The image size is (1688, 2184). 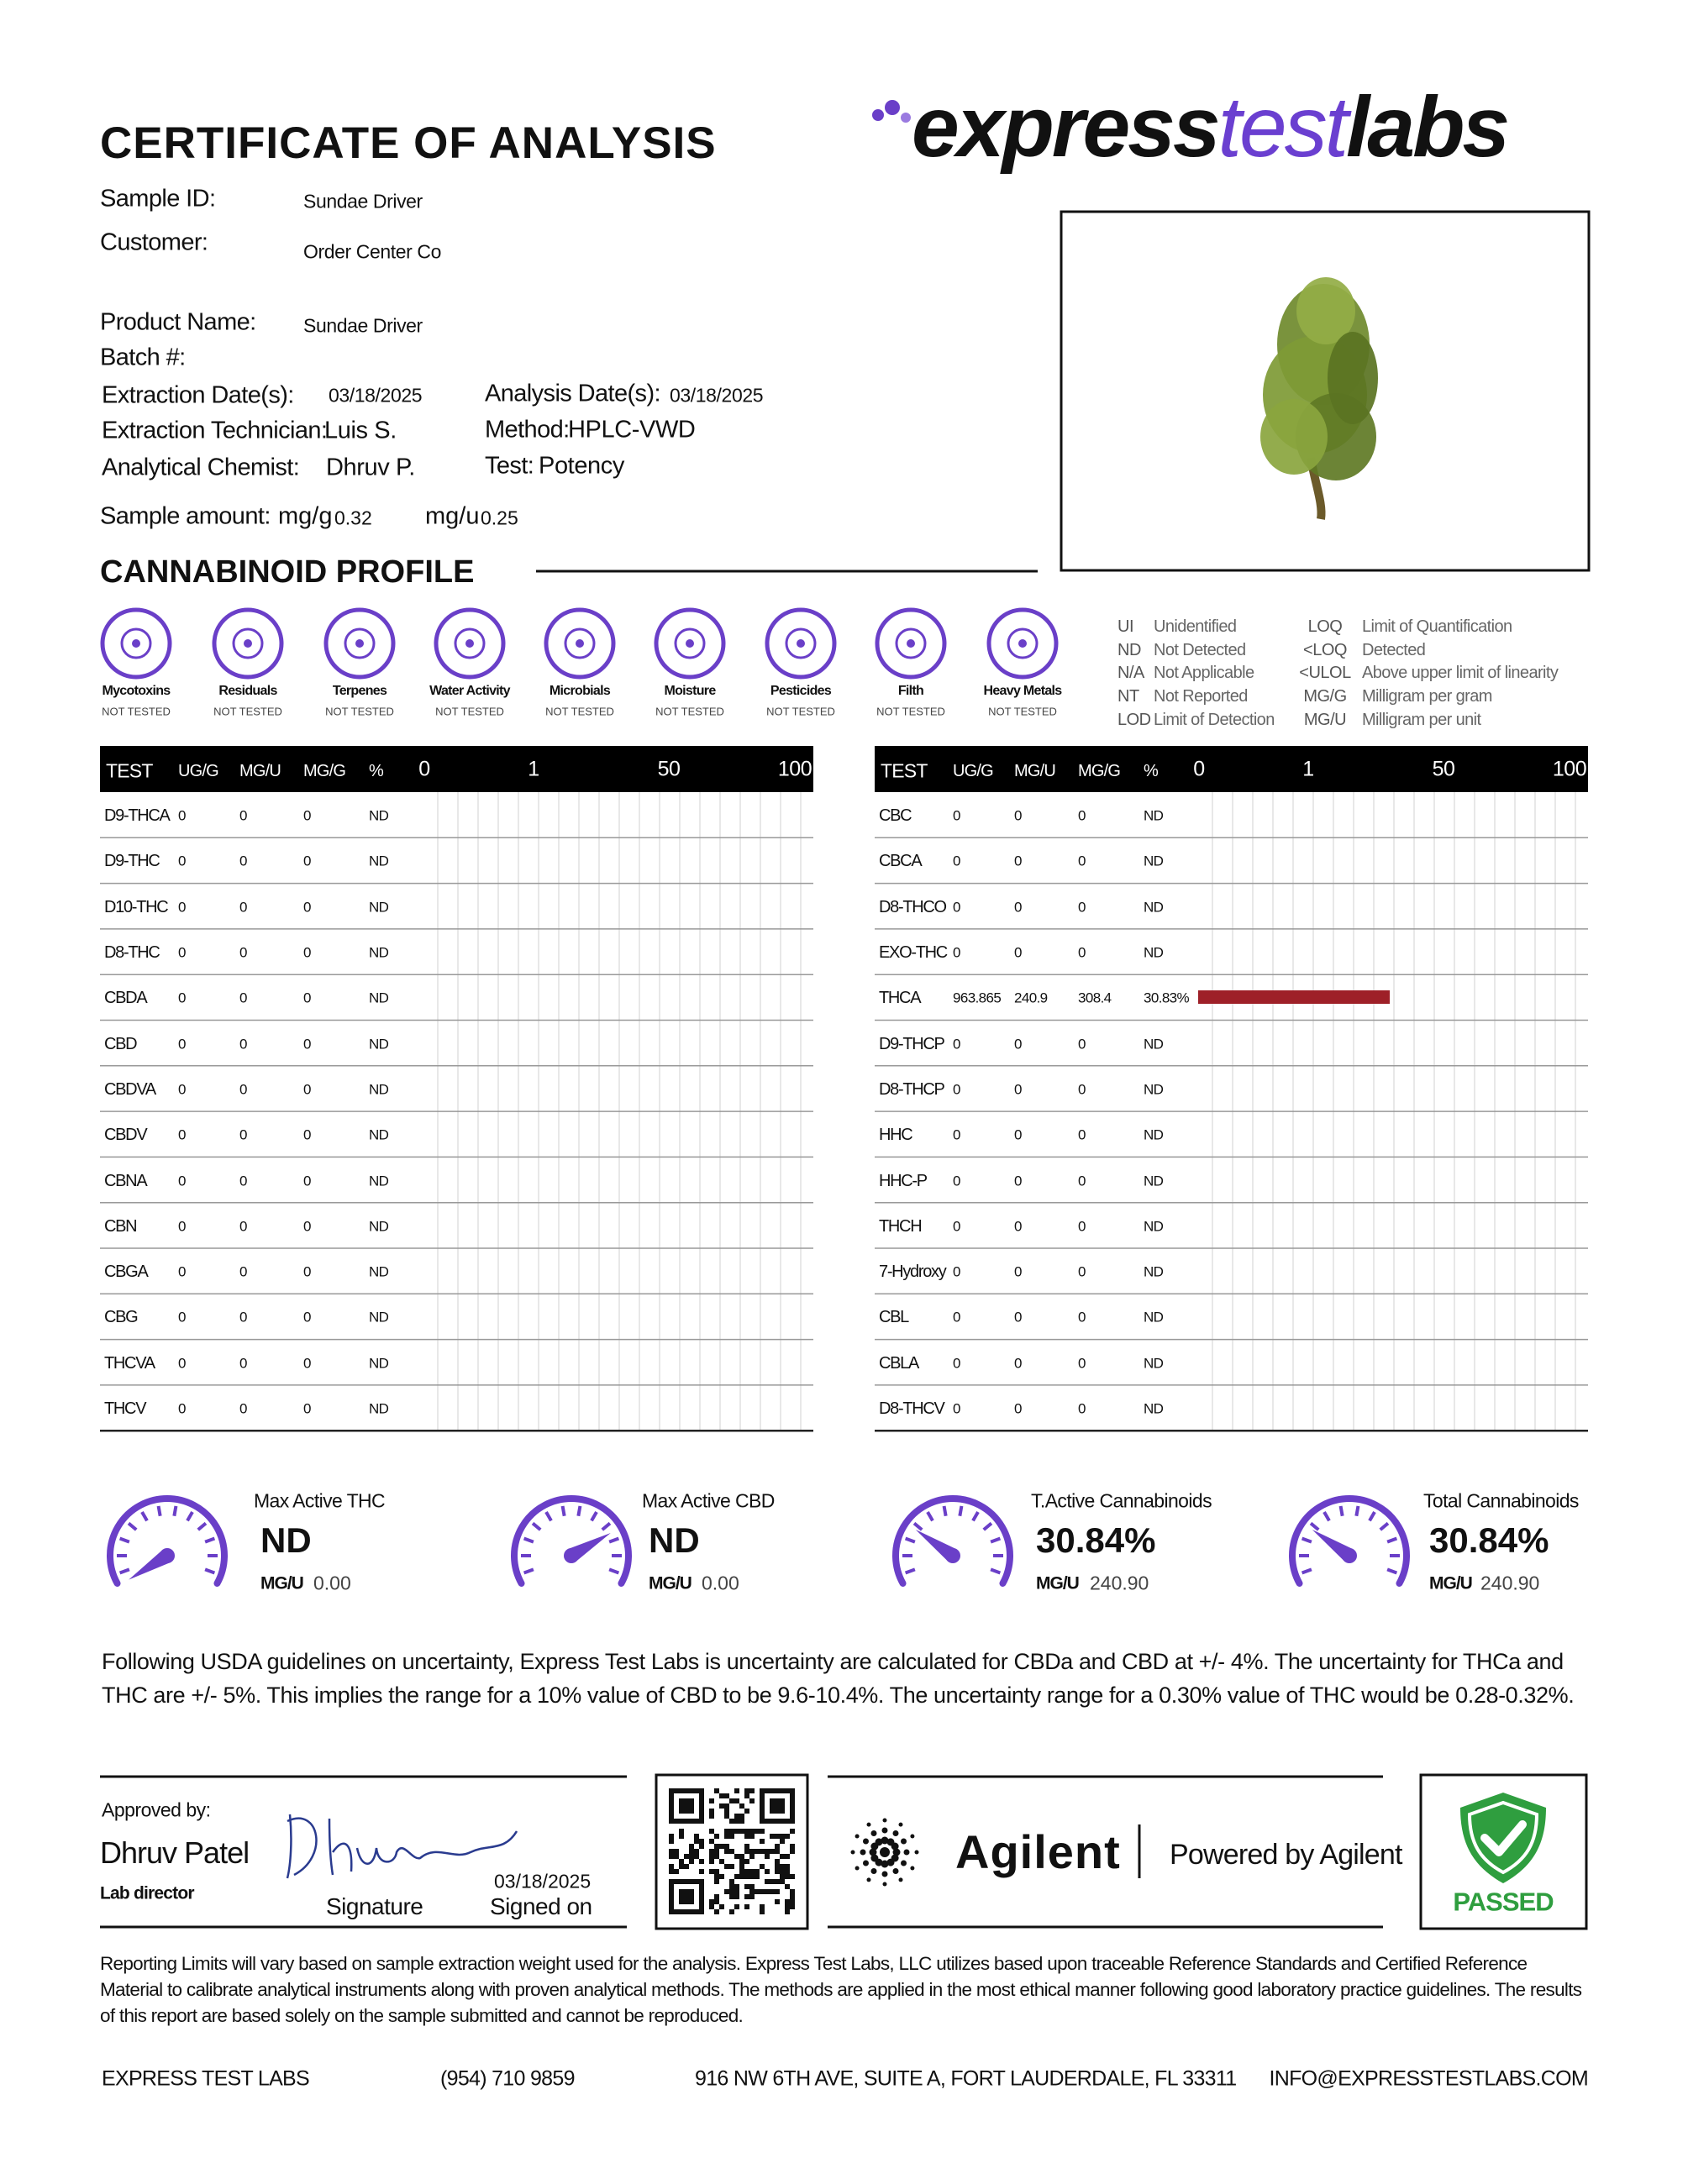 I want to click on legend-text: Unidentified, so click(x=1195, y=626).